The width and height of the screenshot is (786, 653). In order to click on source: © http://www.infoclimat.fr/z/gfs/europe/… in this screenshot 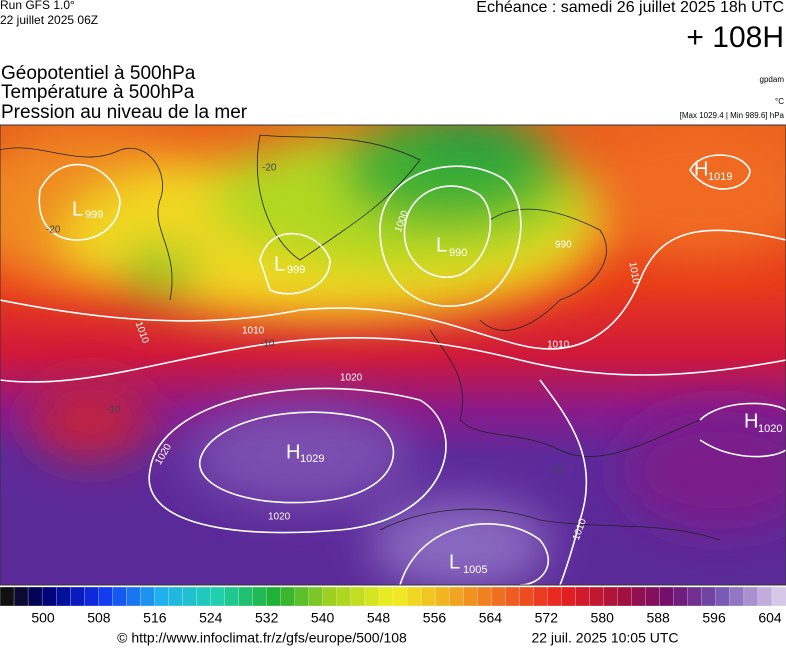, I will do `click(262, 638)`.